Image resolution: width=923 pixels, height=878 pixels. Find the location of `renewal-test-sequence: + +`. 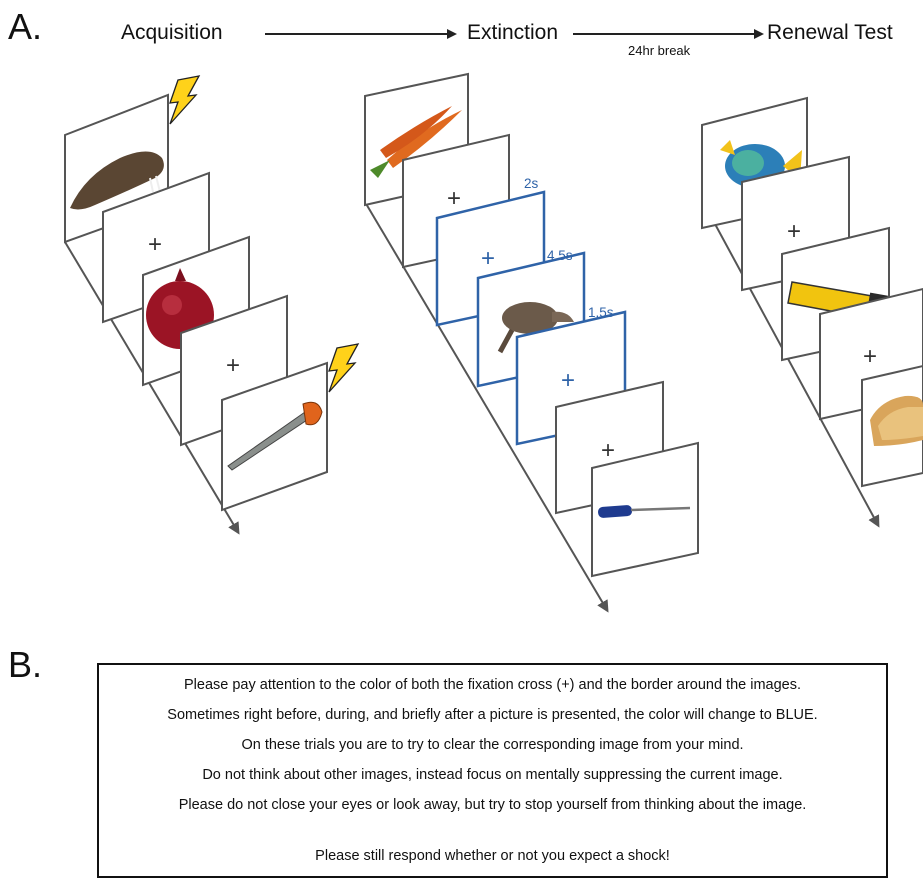

renewal-test-sequence: + + is located at coordinates (812, 312).